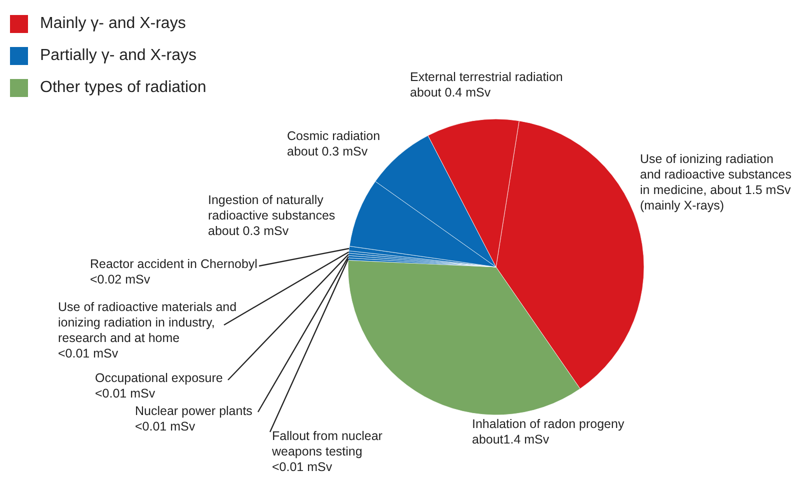 Image resolution: width=795 pixels, height=478 pixels. Describe the element at coordinates (272, 215) in the screenshot. I see `slice-label: Ingestion of naturally radioactive substances about 0.3 mSv` at that location.